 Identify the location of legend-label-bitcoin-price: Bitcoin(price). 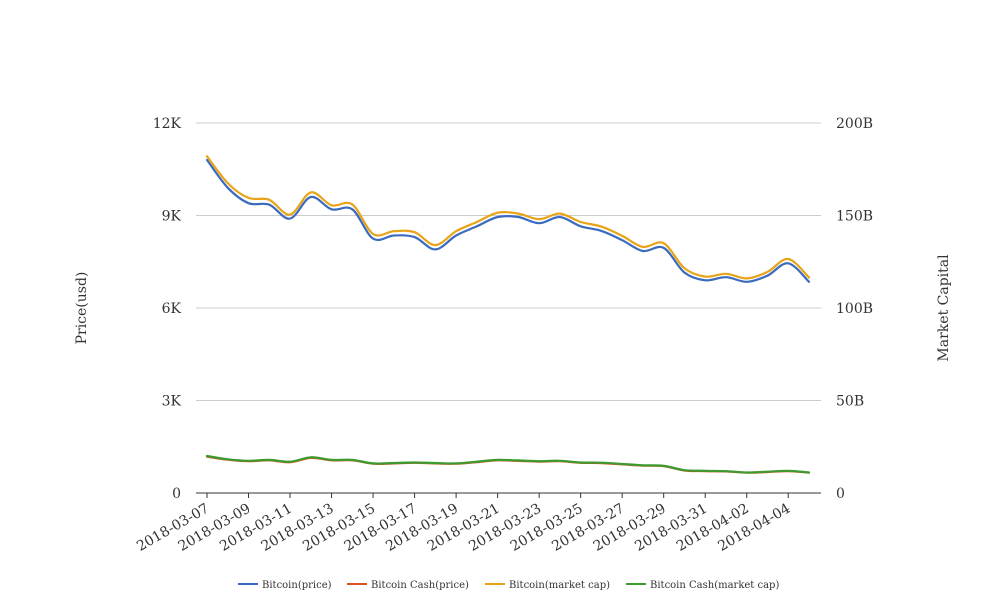
(297, 585).